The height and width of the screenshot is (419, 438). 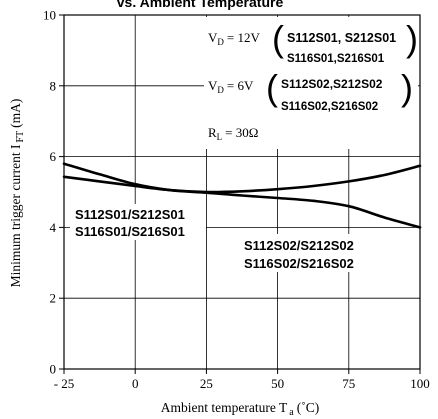 What do you see at coordinates (348, 383) in the screenshot?
I see `x-tick-label: 75` at bounding box center [348, 383].